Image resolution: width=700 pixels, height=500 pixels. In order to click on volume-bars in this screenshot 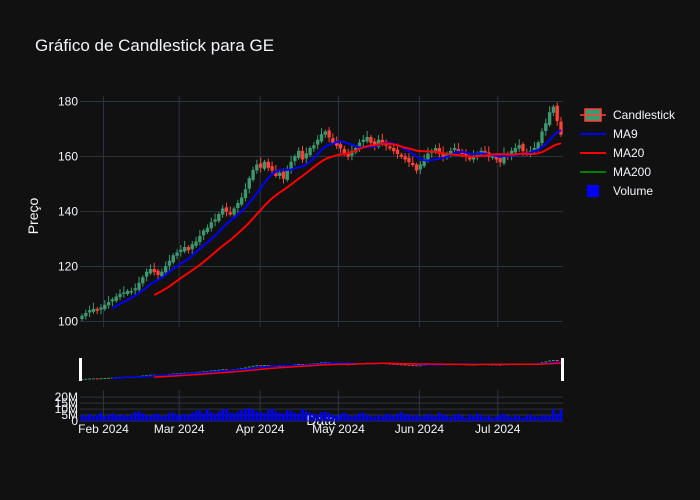, I will do `click(321, 414)`.